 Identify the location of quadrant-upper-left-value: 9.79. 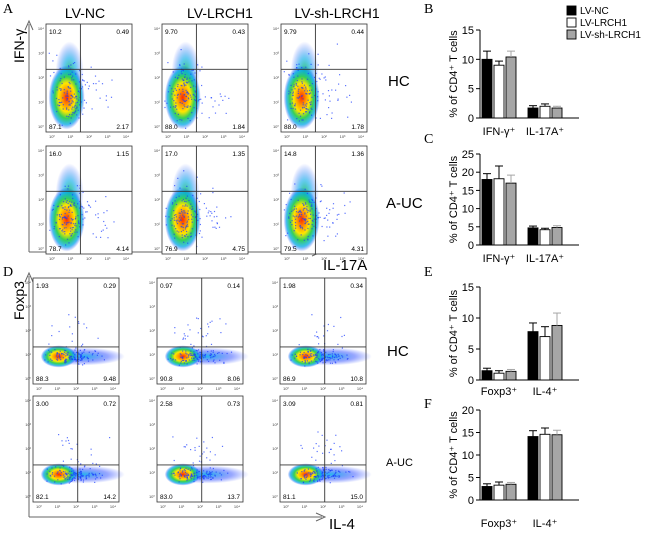
(290, 32).